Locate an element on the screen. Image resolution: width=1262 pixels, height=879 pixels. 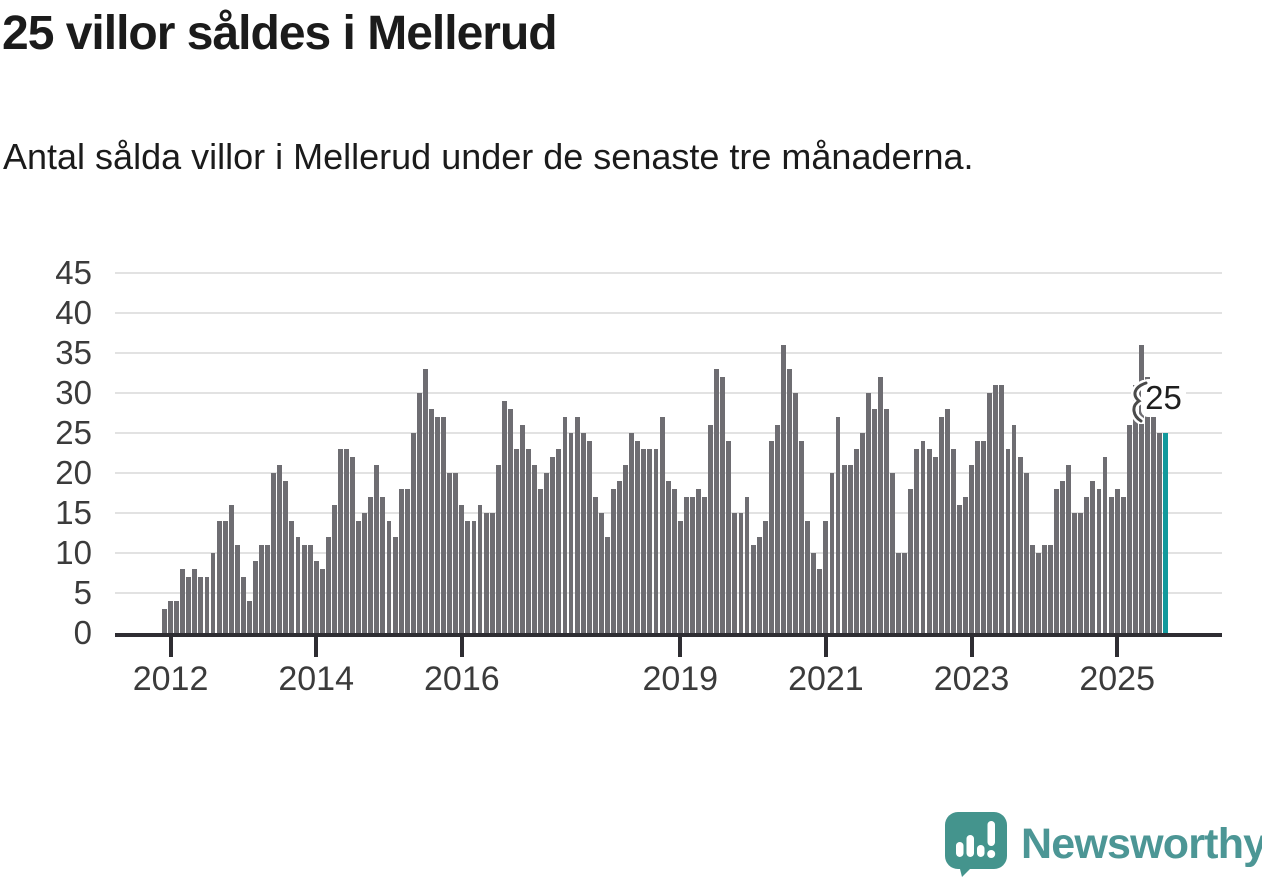
value-callout-label: 25 is located at coordinates (1163, 397).